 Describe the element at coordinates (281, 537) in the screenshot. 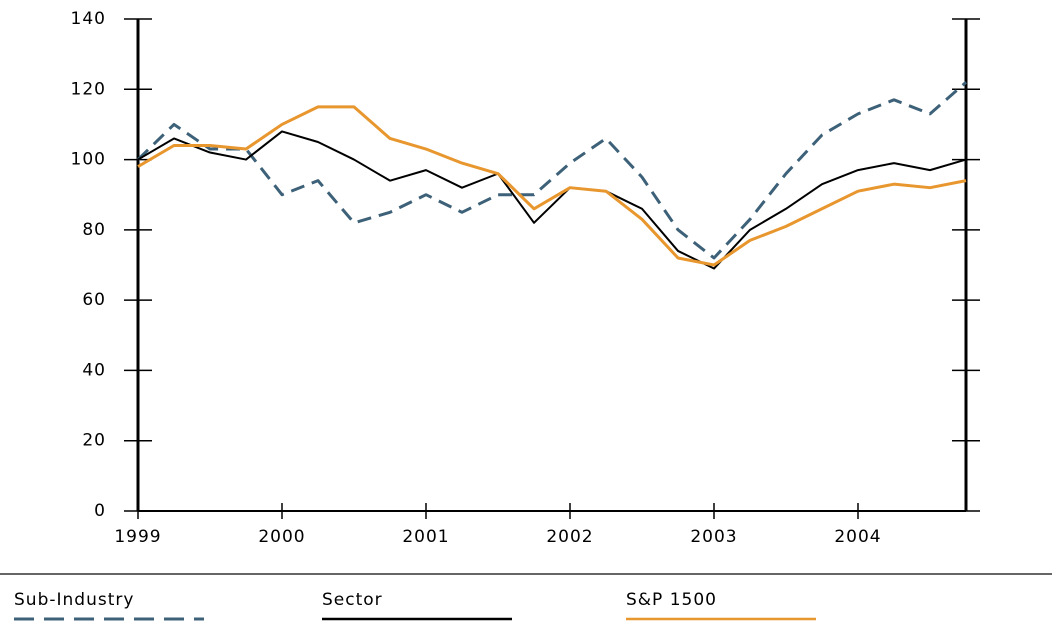

I see `x-tick-label: 2000` at that location.